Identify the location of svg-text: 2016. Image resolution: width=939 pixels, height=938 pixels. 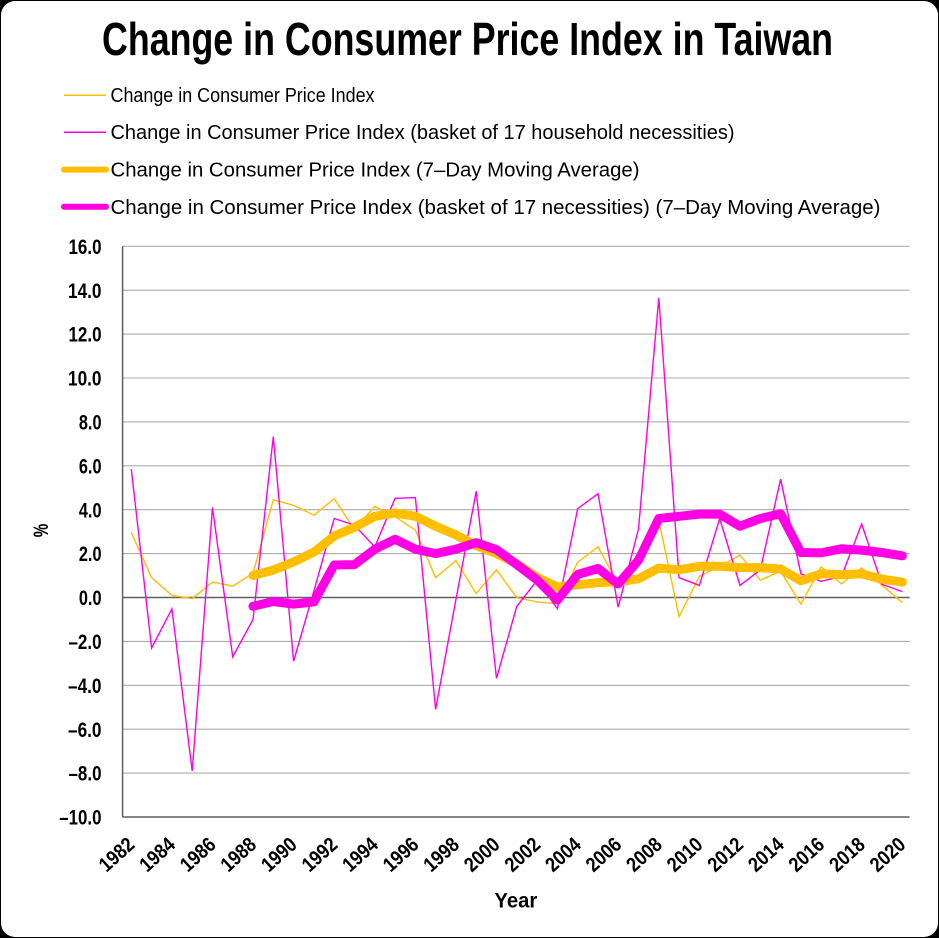
(806, 855).